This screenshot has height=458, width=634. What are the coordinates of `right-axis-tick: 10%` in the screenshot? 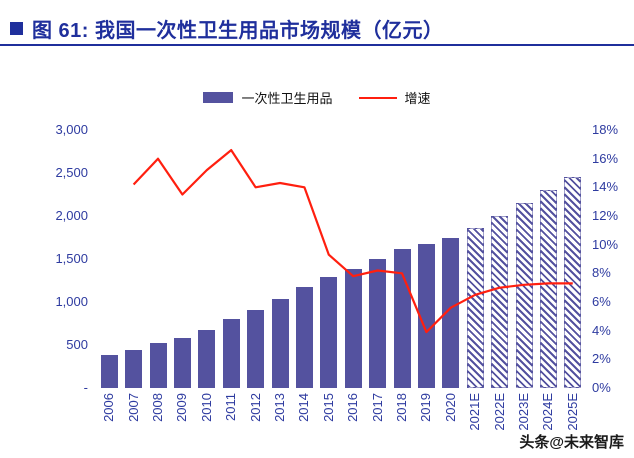 It's located at (605, 244).